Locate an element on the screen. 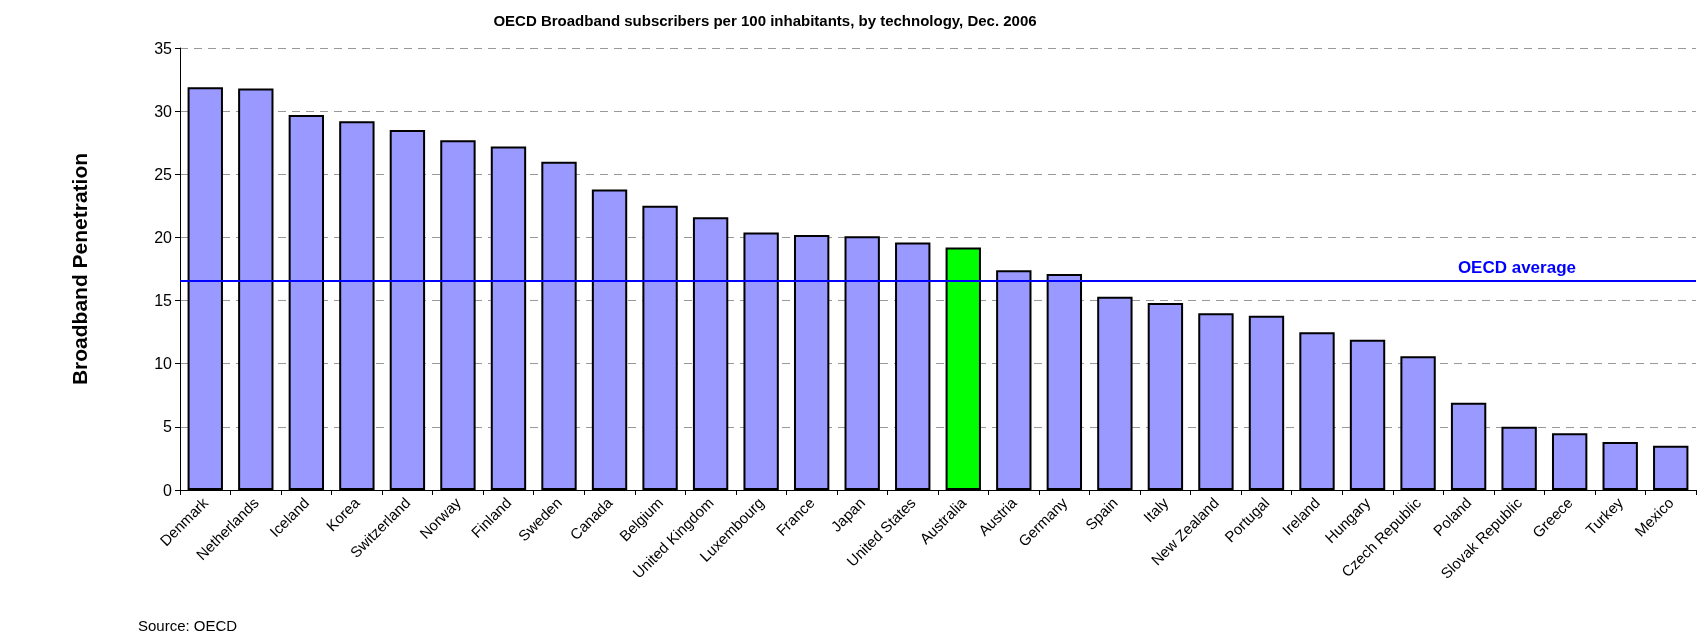 The width and height of the screenshot is (1704, 637). source-note: Source: OECD is located at coordinates (188, 625).